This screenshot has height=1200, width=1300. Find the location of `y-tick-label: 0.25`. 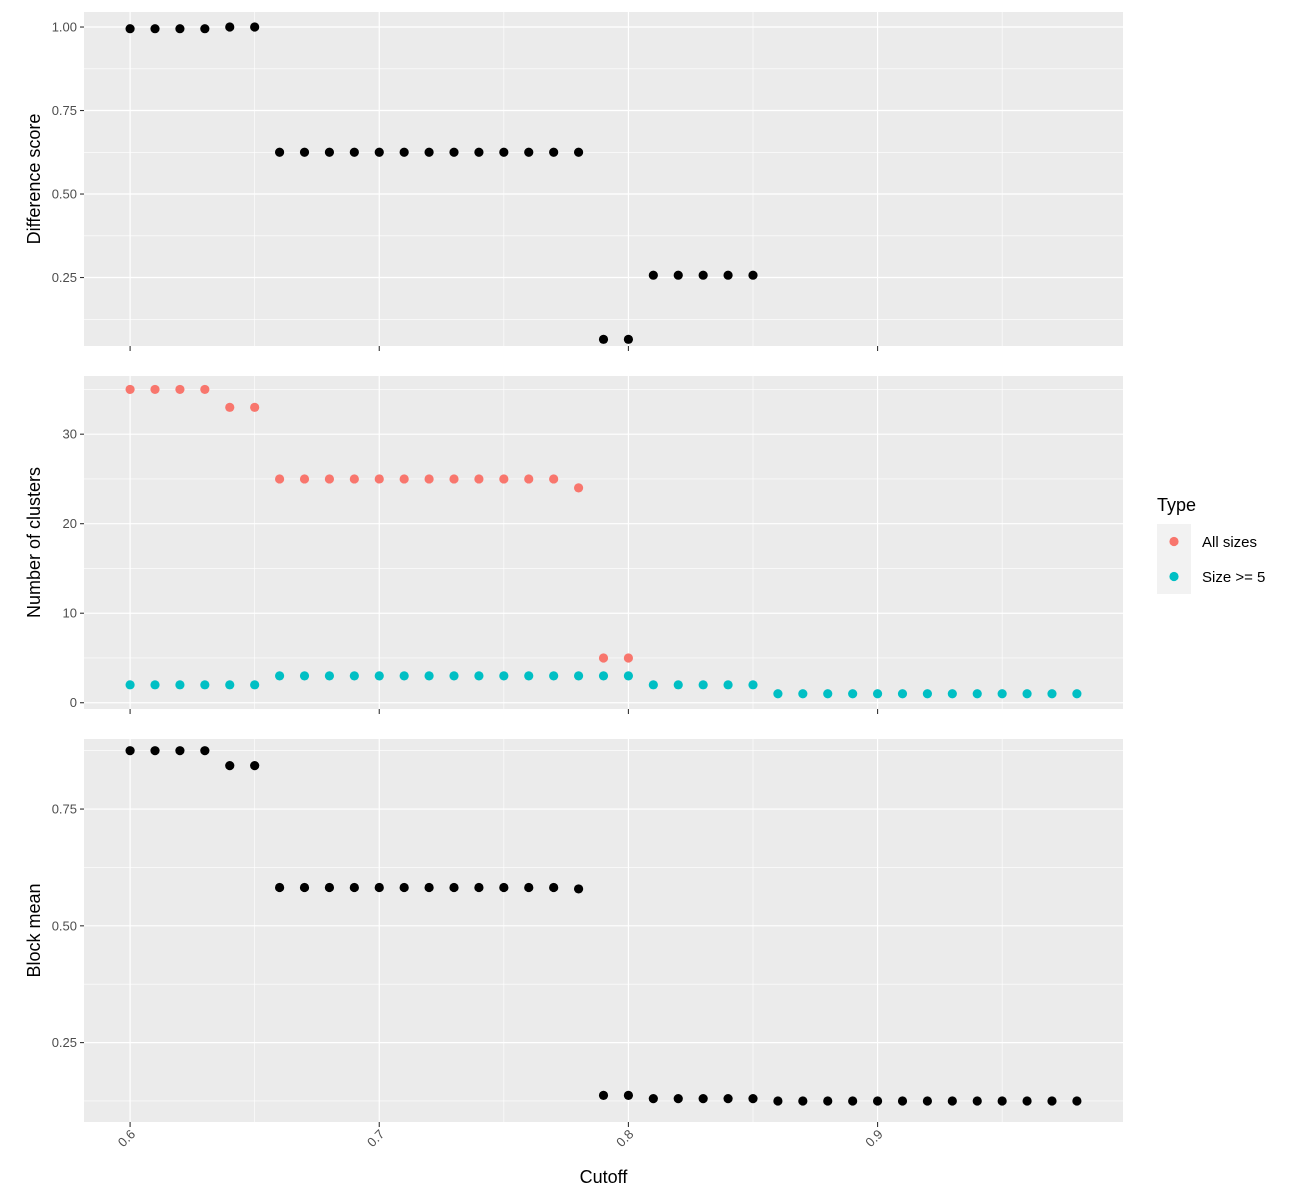

y-tick-label: 0.25 is located at coordinates (64, 277).